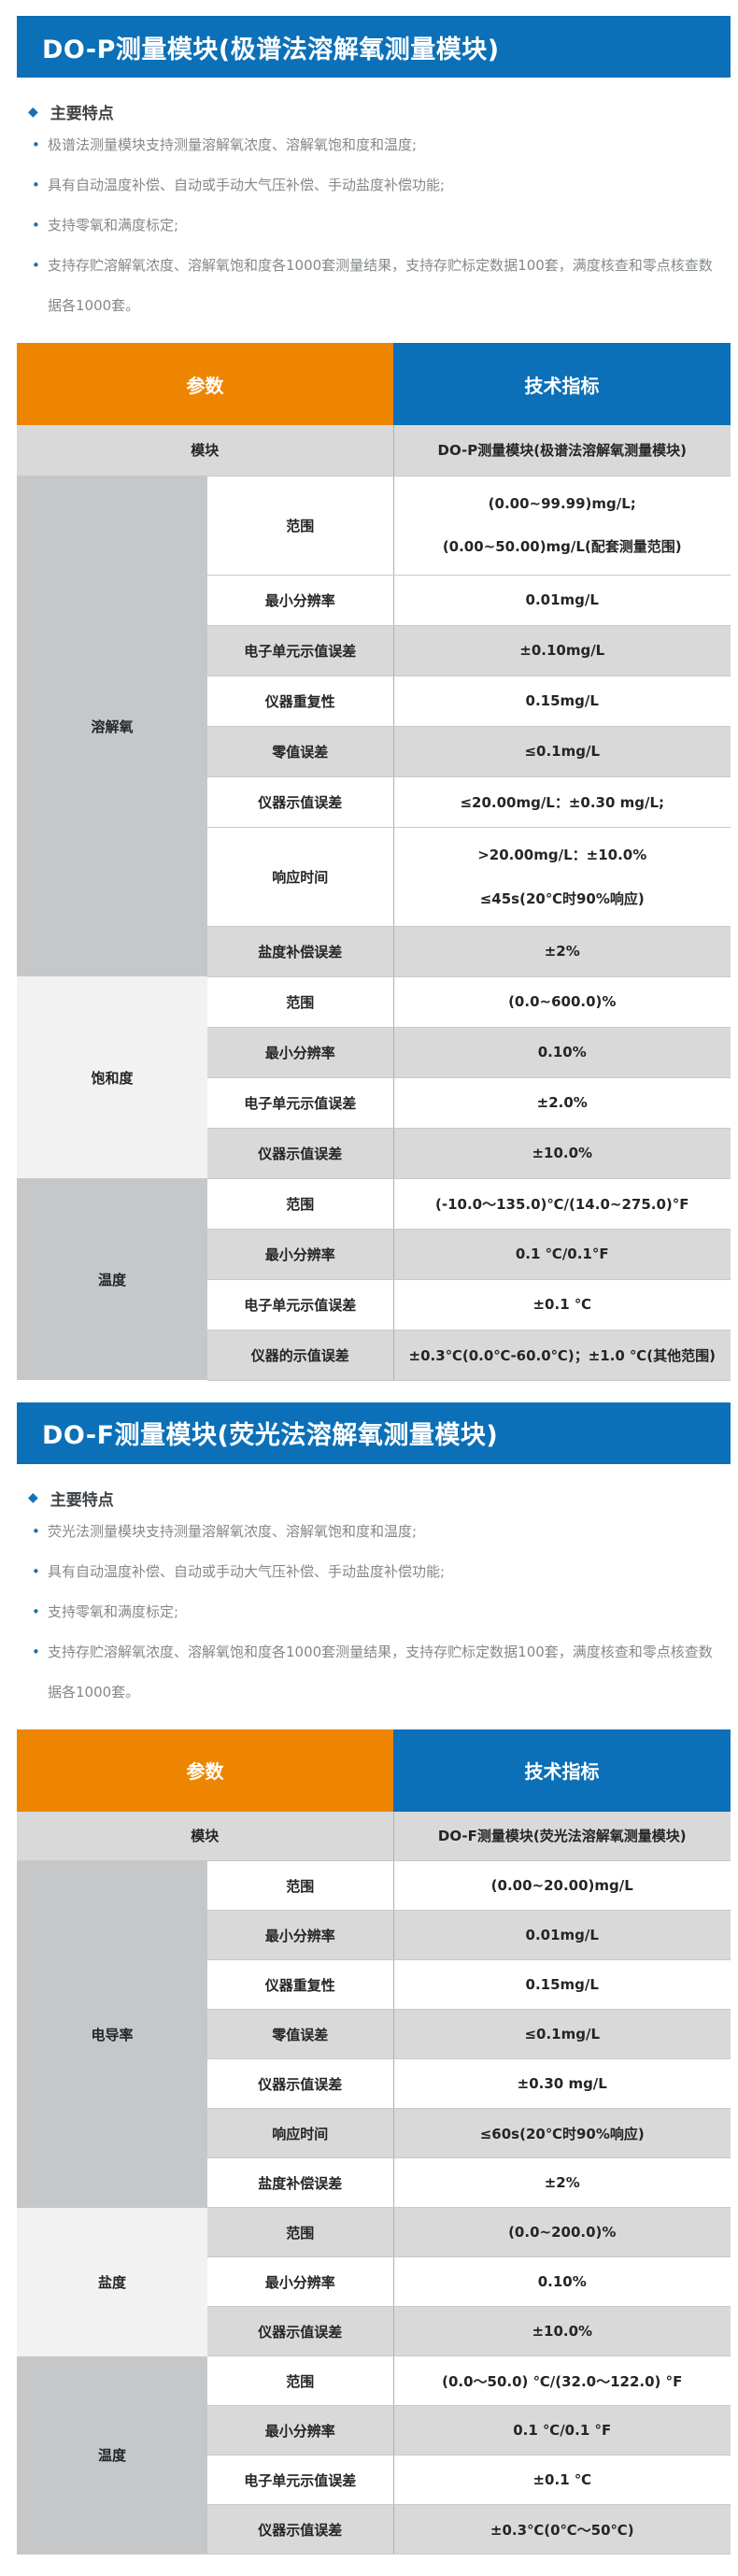  I want to click on module-row: 模块 DO-F测量模块(荧光法溶解氧测量模块), so click(374, 1836).